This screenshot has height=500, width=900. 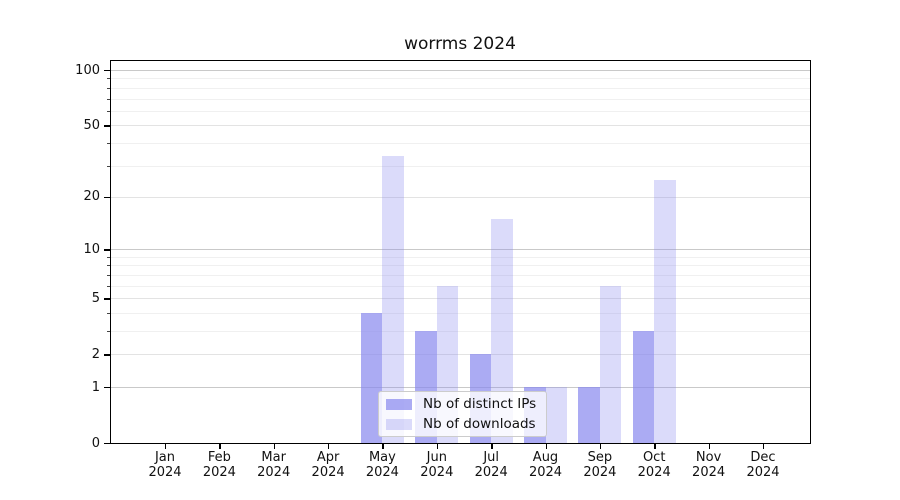 What do you see at coordinates (382, 465) in the screenshot?
I see `x-tick-label: May 2024` at bounding box center [382, 465].